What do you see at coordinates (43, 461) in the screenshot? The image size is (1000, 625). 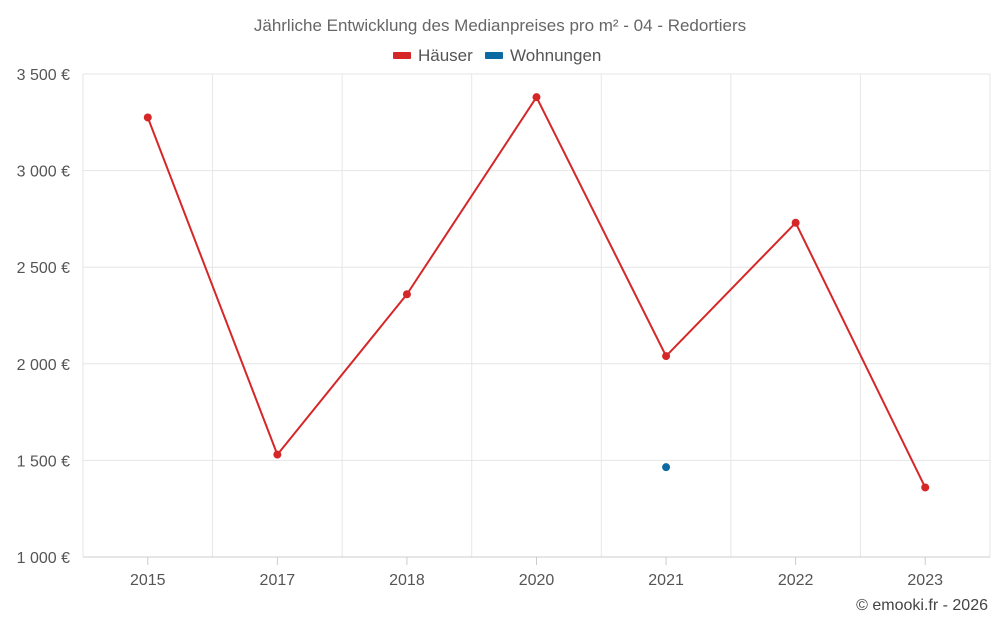 I see `y-tick-label: 1 500 €` at bounding box center [43, 461].